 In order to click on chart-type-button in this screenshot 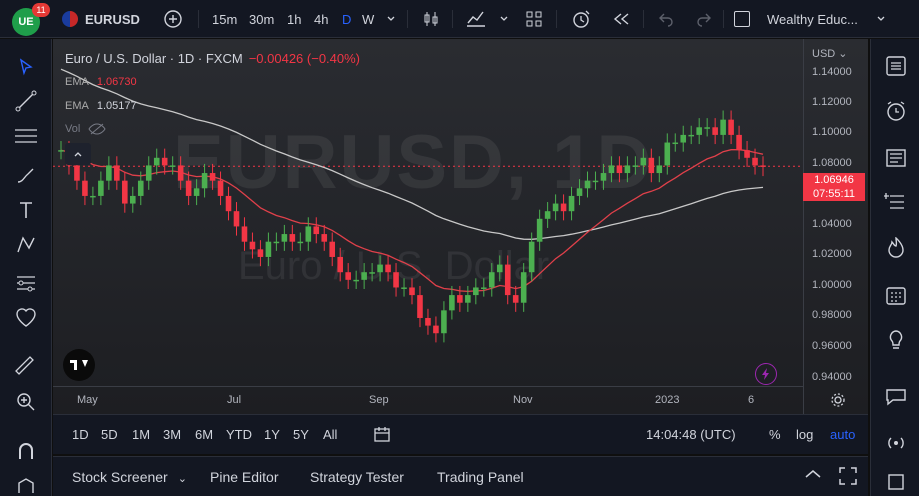, I will do `click(431, 19)`.